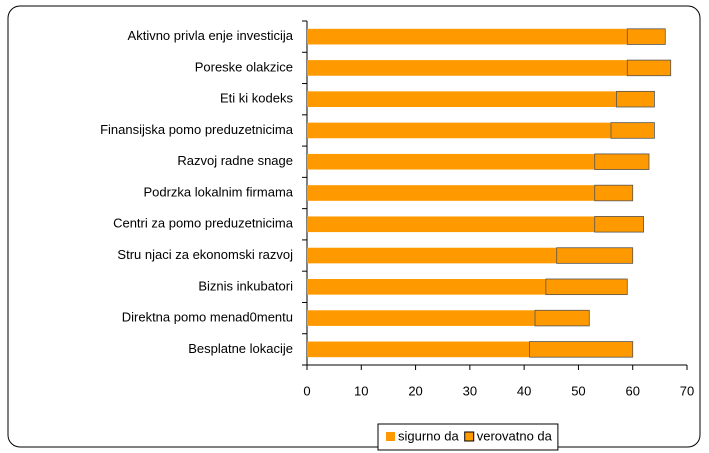  Describe the element at coordinates (244, 66) in the screenshot. I see `y-tick-label: Poreske olakzice` at that location.